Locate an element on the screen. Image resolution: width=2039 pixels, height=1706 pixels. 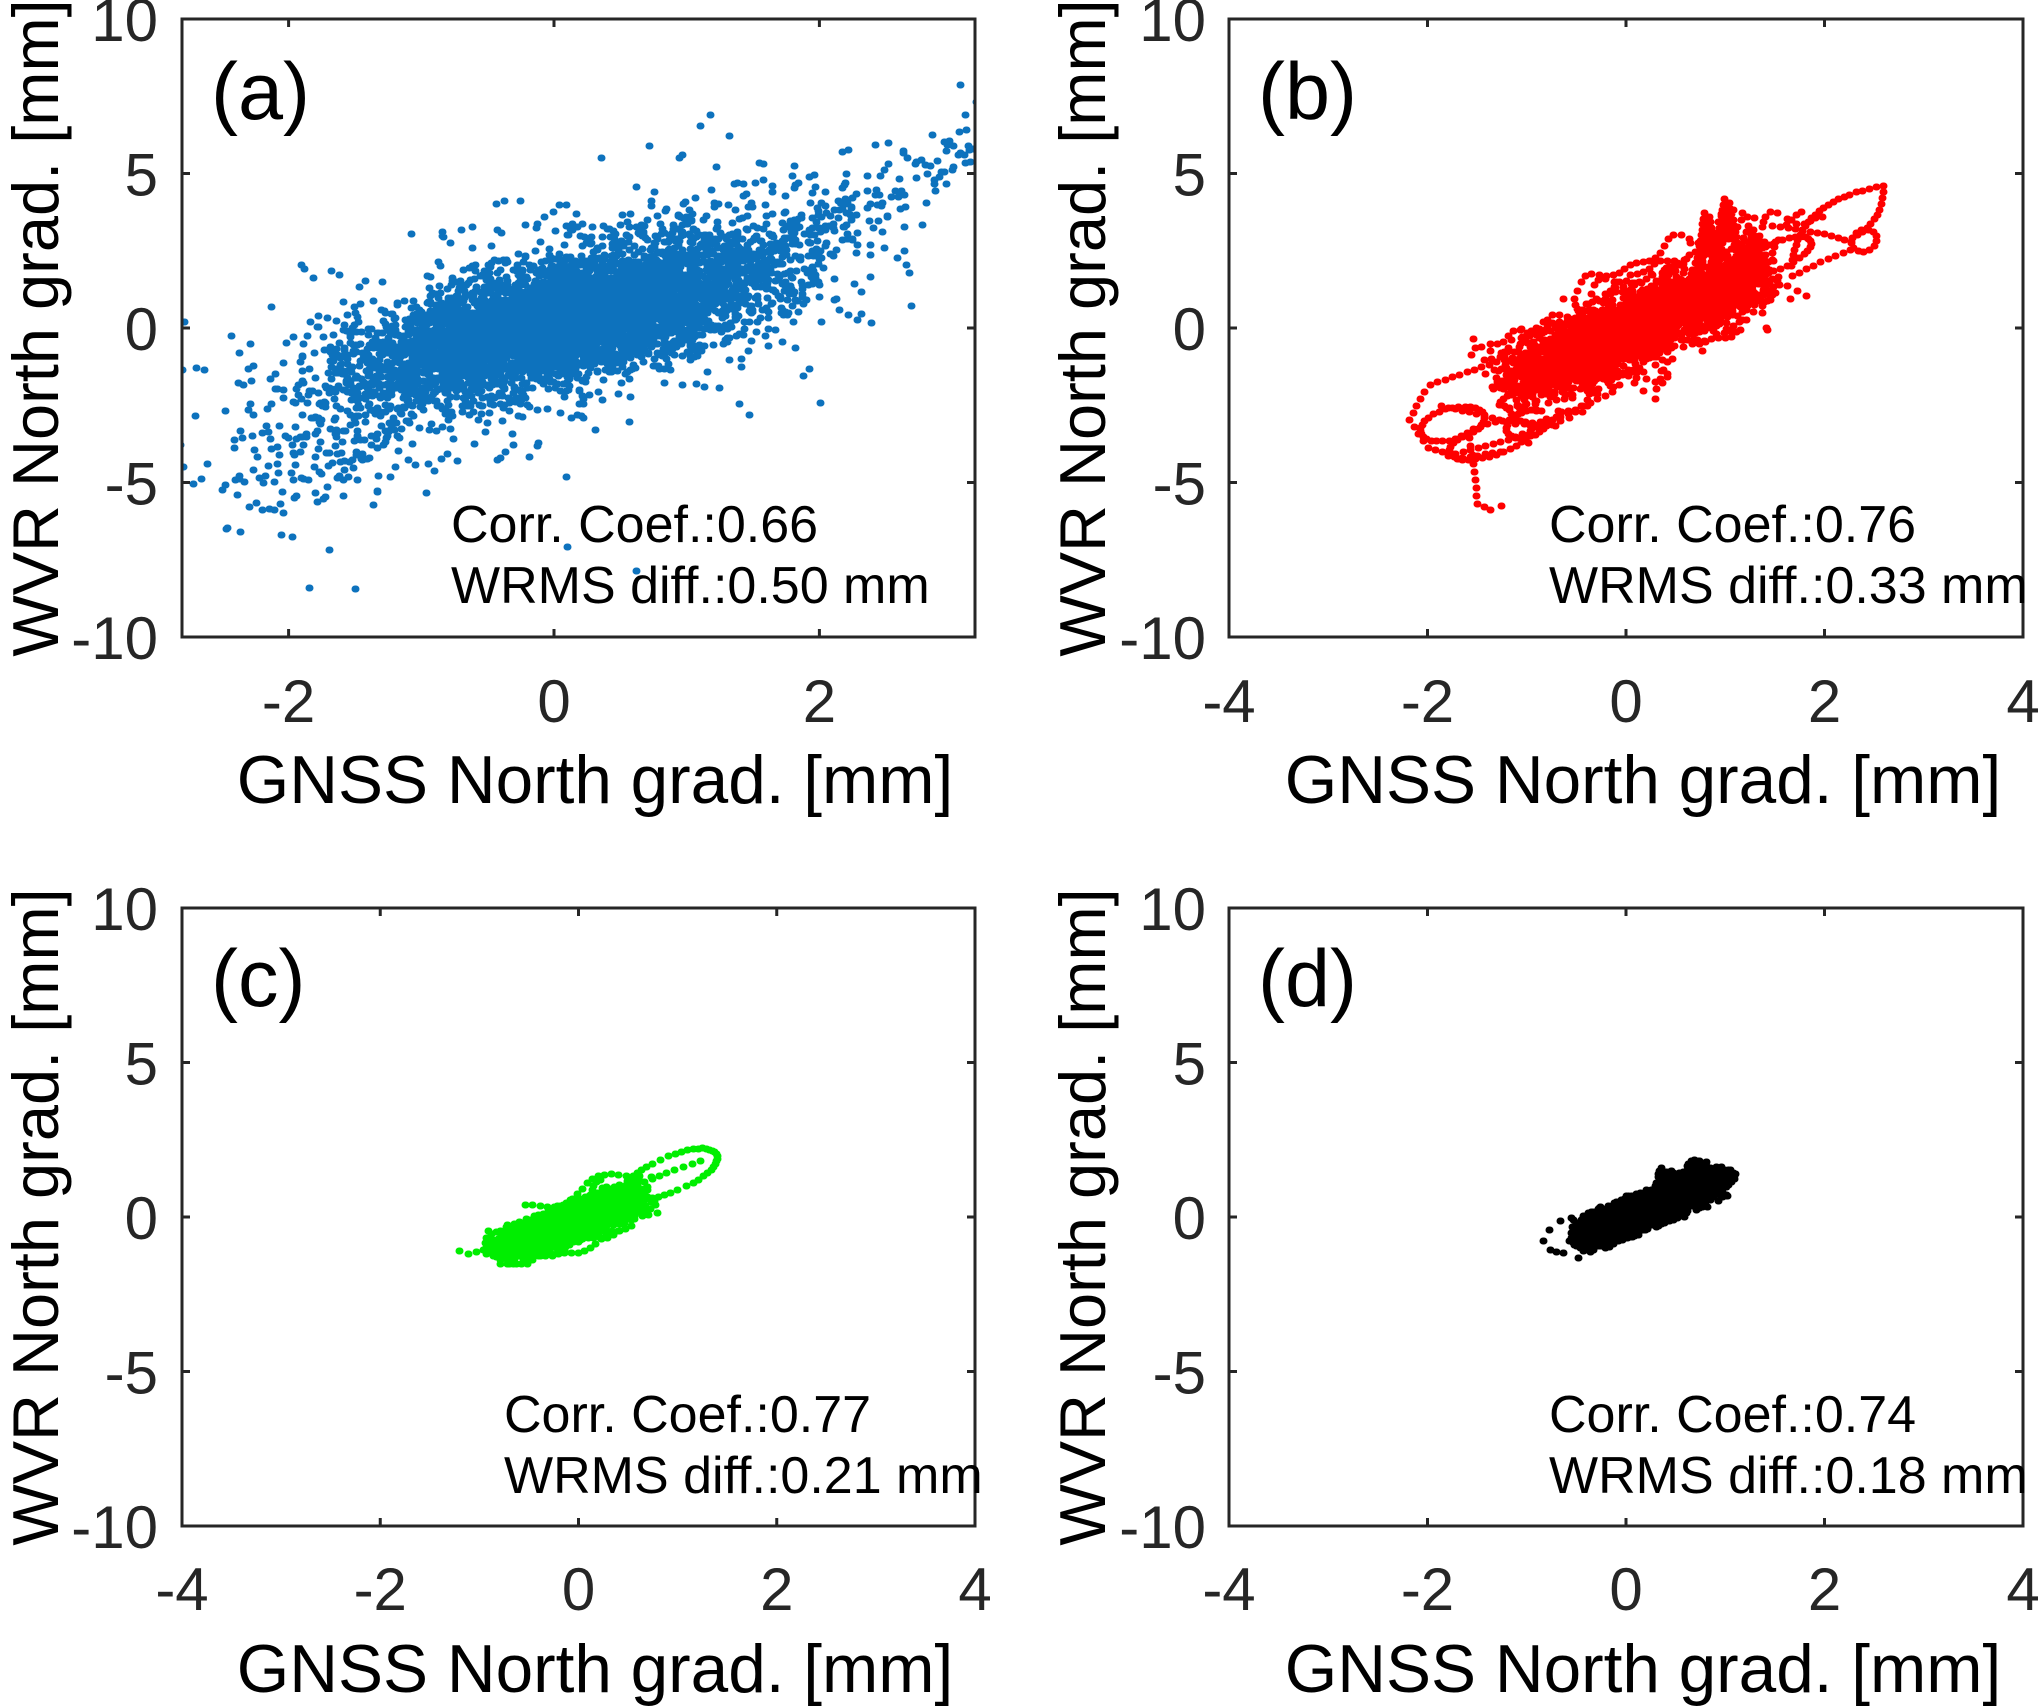
svg-text: (a) is located at coordinates (260, 92).